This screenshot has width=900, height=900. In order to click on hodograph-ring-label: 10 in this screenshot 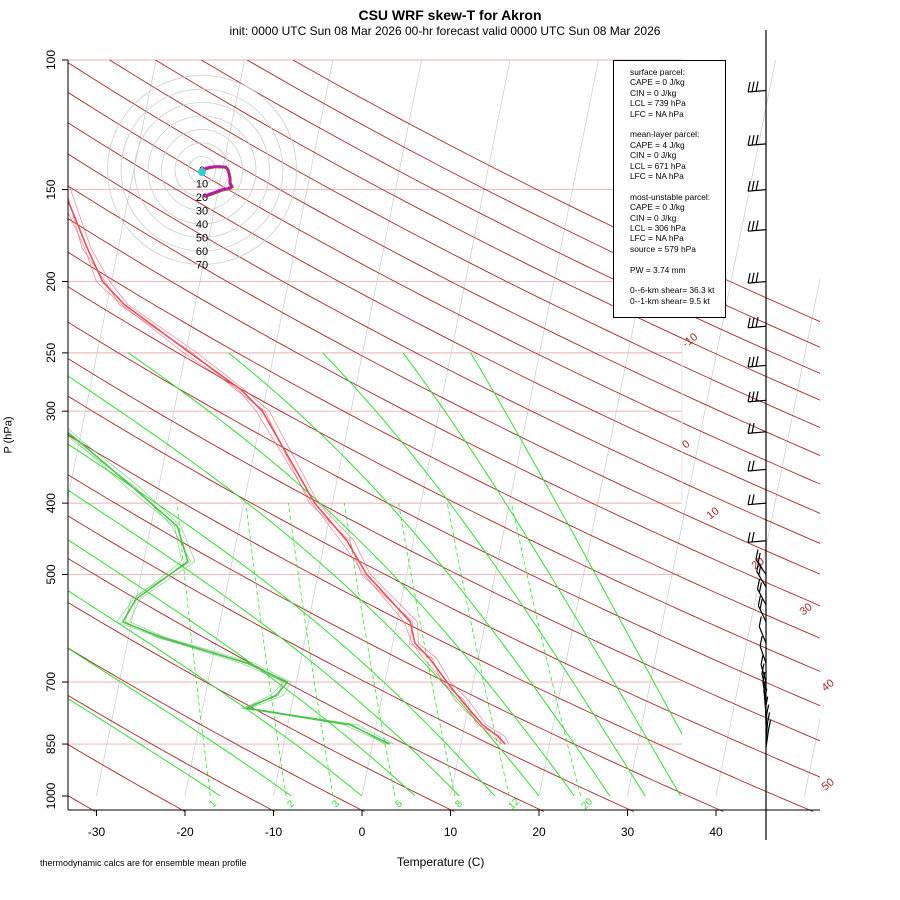, I will do `click(202, 185)`.